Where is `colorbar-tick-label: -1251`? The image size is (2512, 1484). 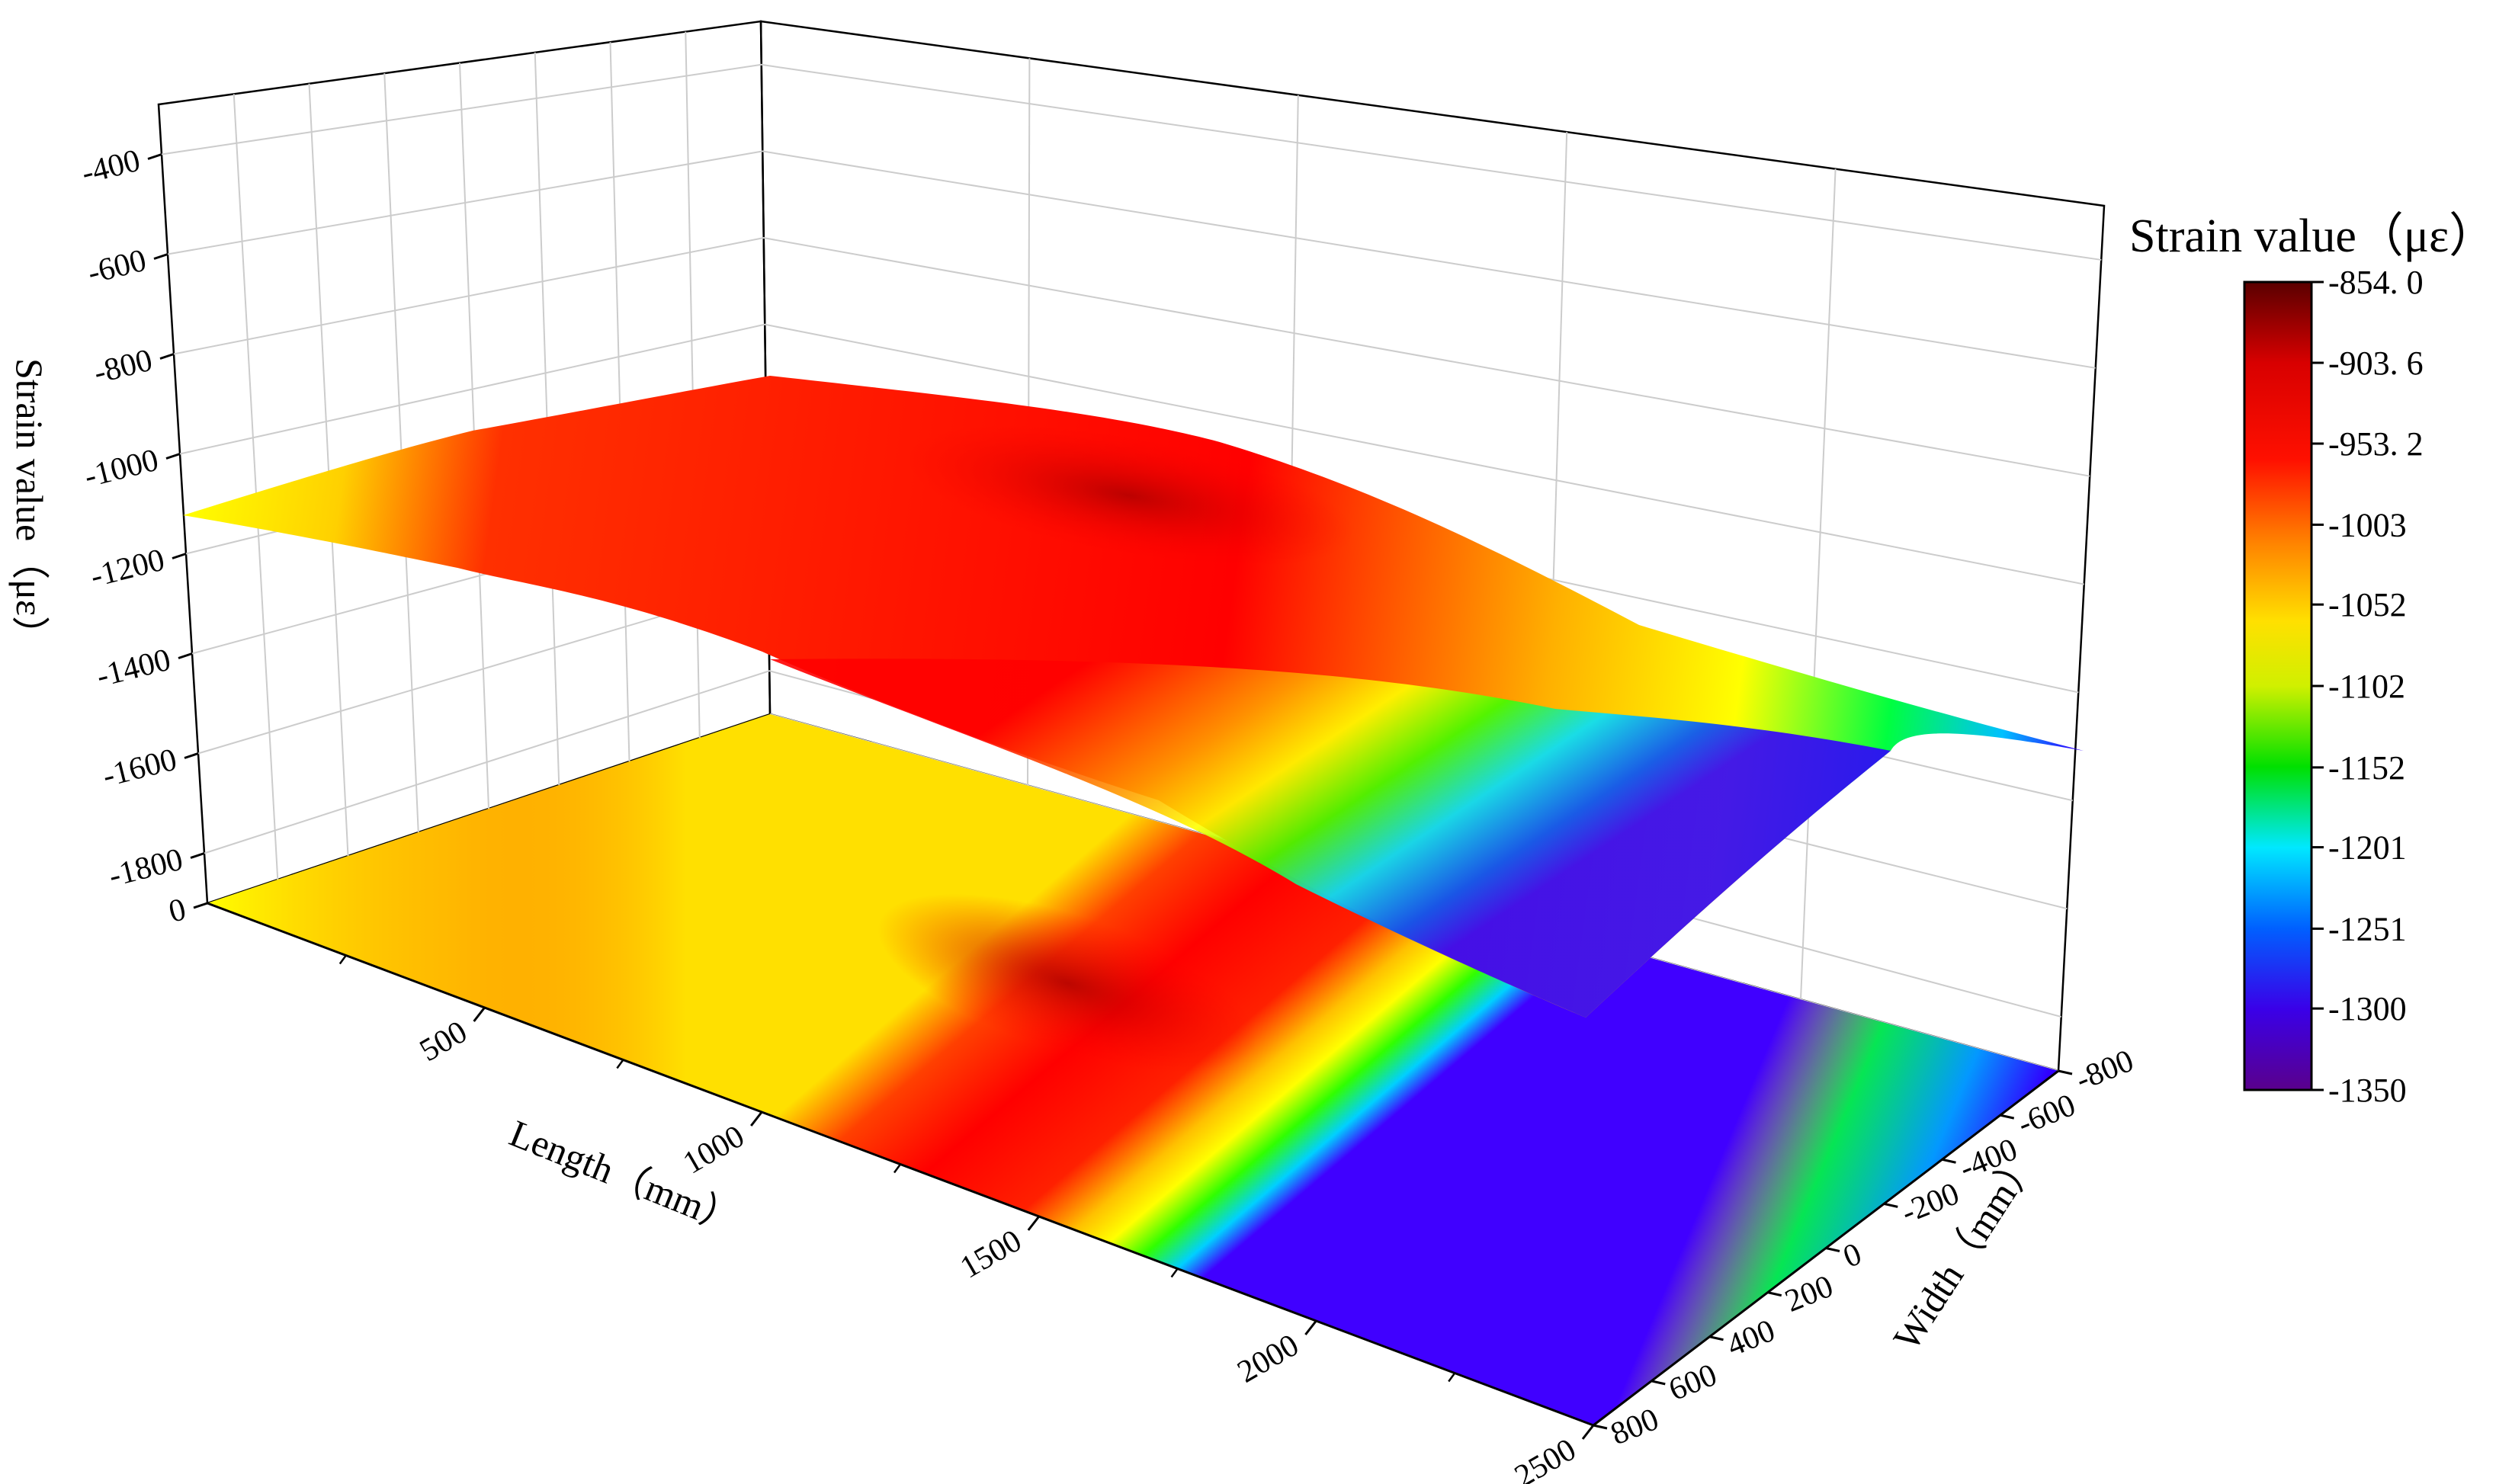 colorbar-tick-label: -1251 is located at coordinates (2368, 928).